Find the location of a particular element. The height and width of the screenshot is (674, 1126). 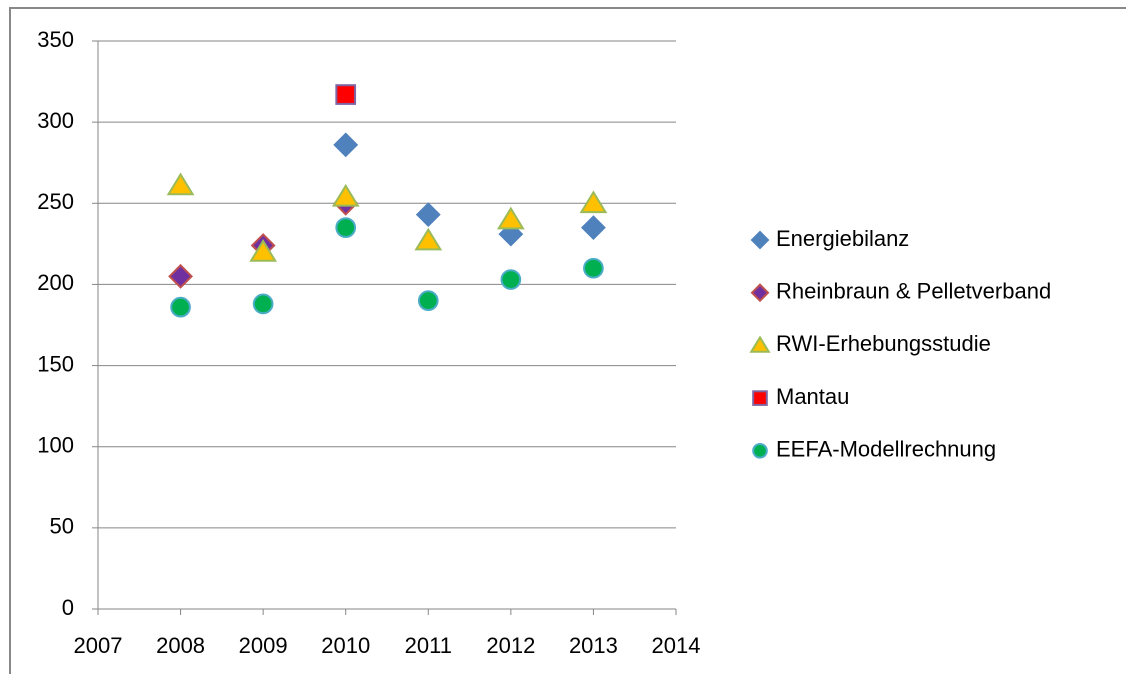

y-tick-label: 50 is located at coordinates (62, 526).